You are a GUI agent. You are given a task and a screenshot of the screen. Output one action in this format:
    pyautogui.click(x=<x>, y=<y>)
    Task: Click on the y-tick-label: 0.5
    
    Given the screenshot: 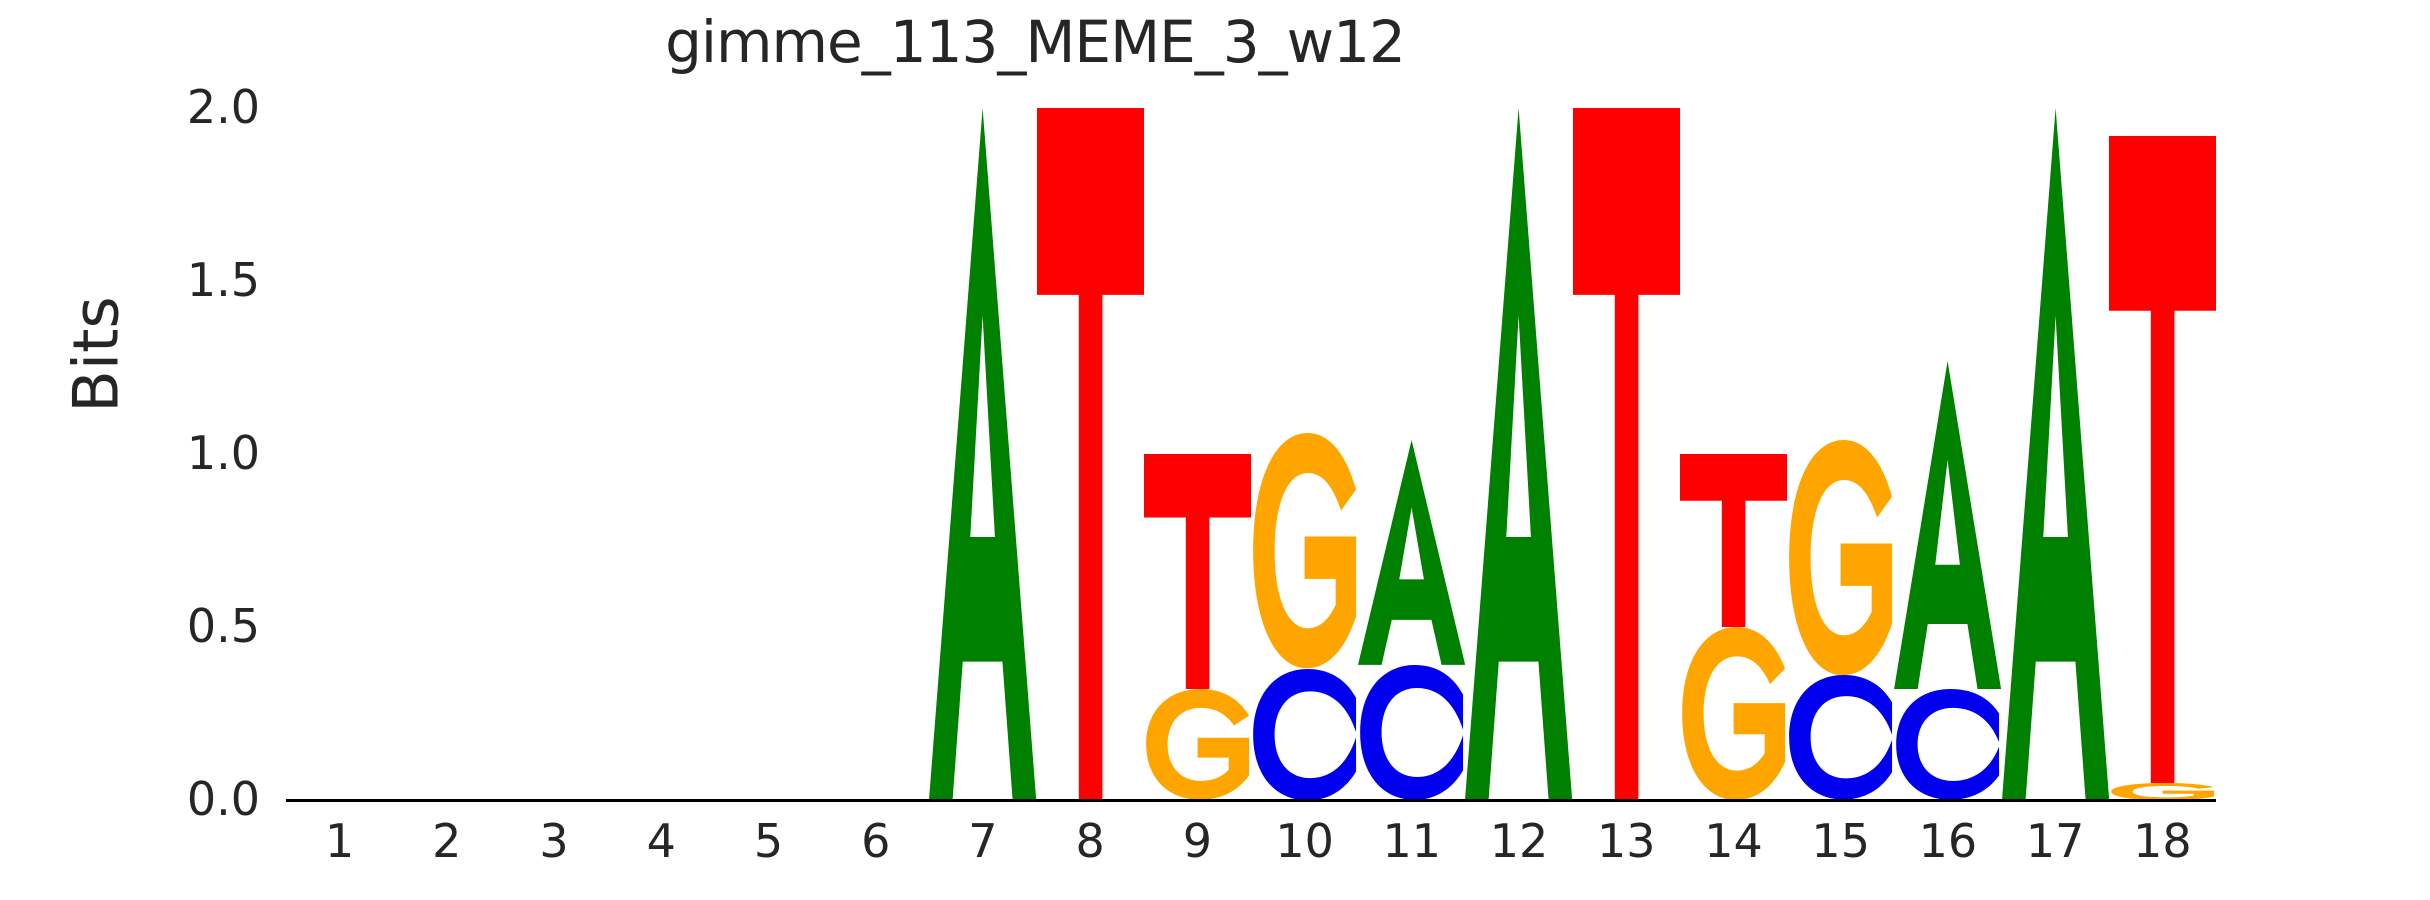 What is the action you would take?
    pyautogui.click(x=223, y=626)
    